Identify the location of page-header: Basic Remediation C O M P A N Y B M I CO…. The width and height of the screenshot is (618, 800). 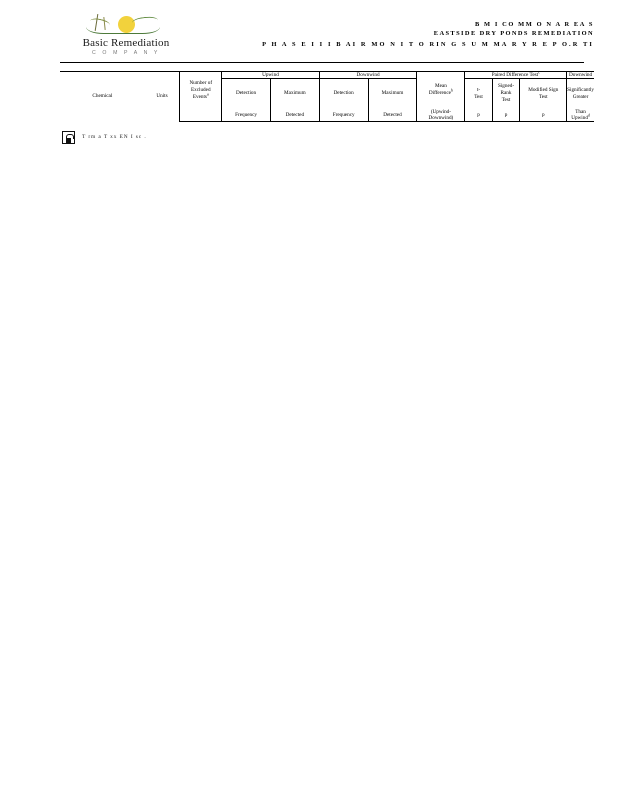
(309, 29).